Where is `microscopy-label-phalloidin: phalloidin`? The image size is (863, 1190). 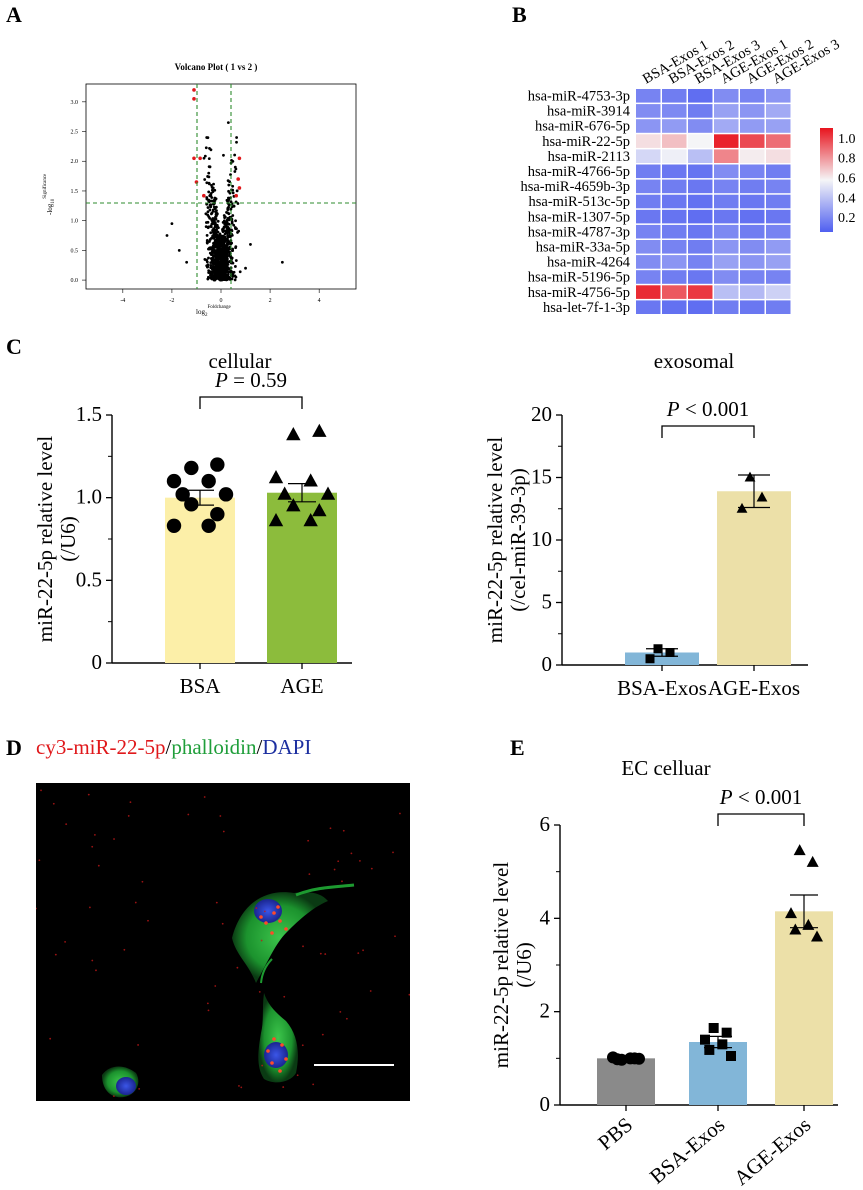
microscopy-label-phalloidin: phalloidin is located at coordinates (214, 747).